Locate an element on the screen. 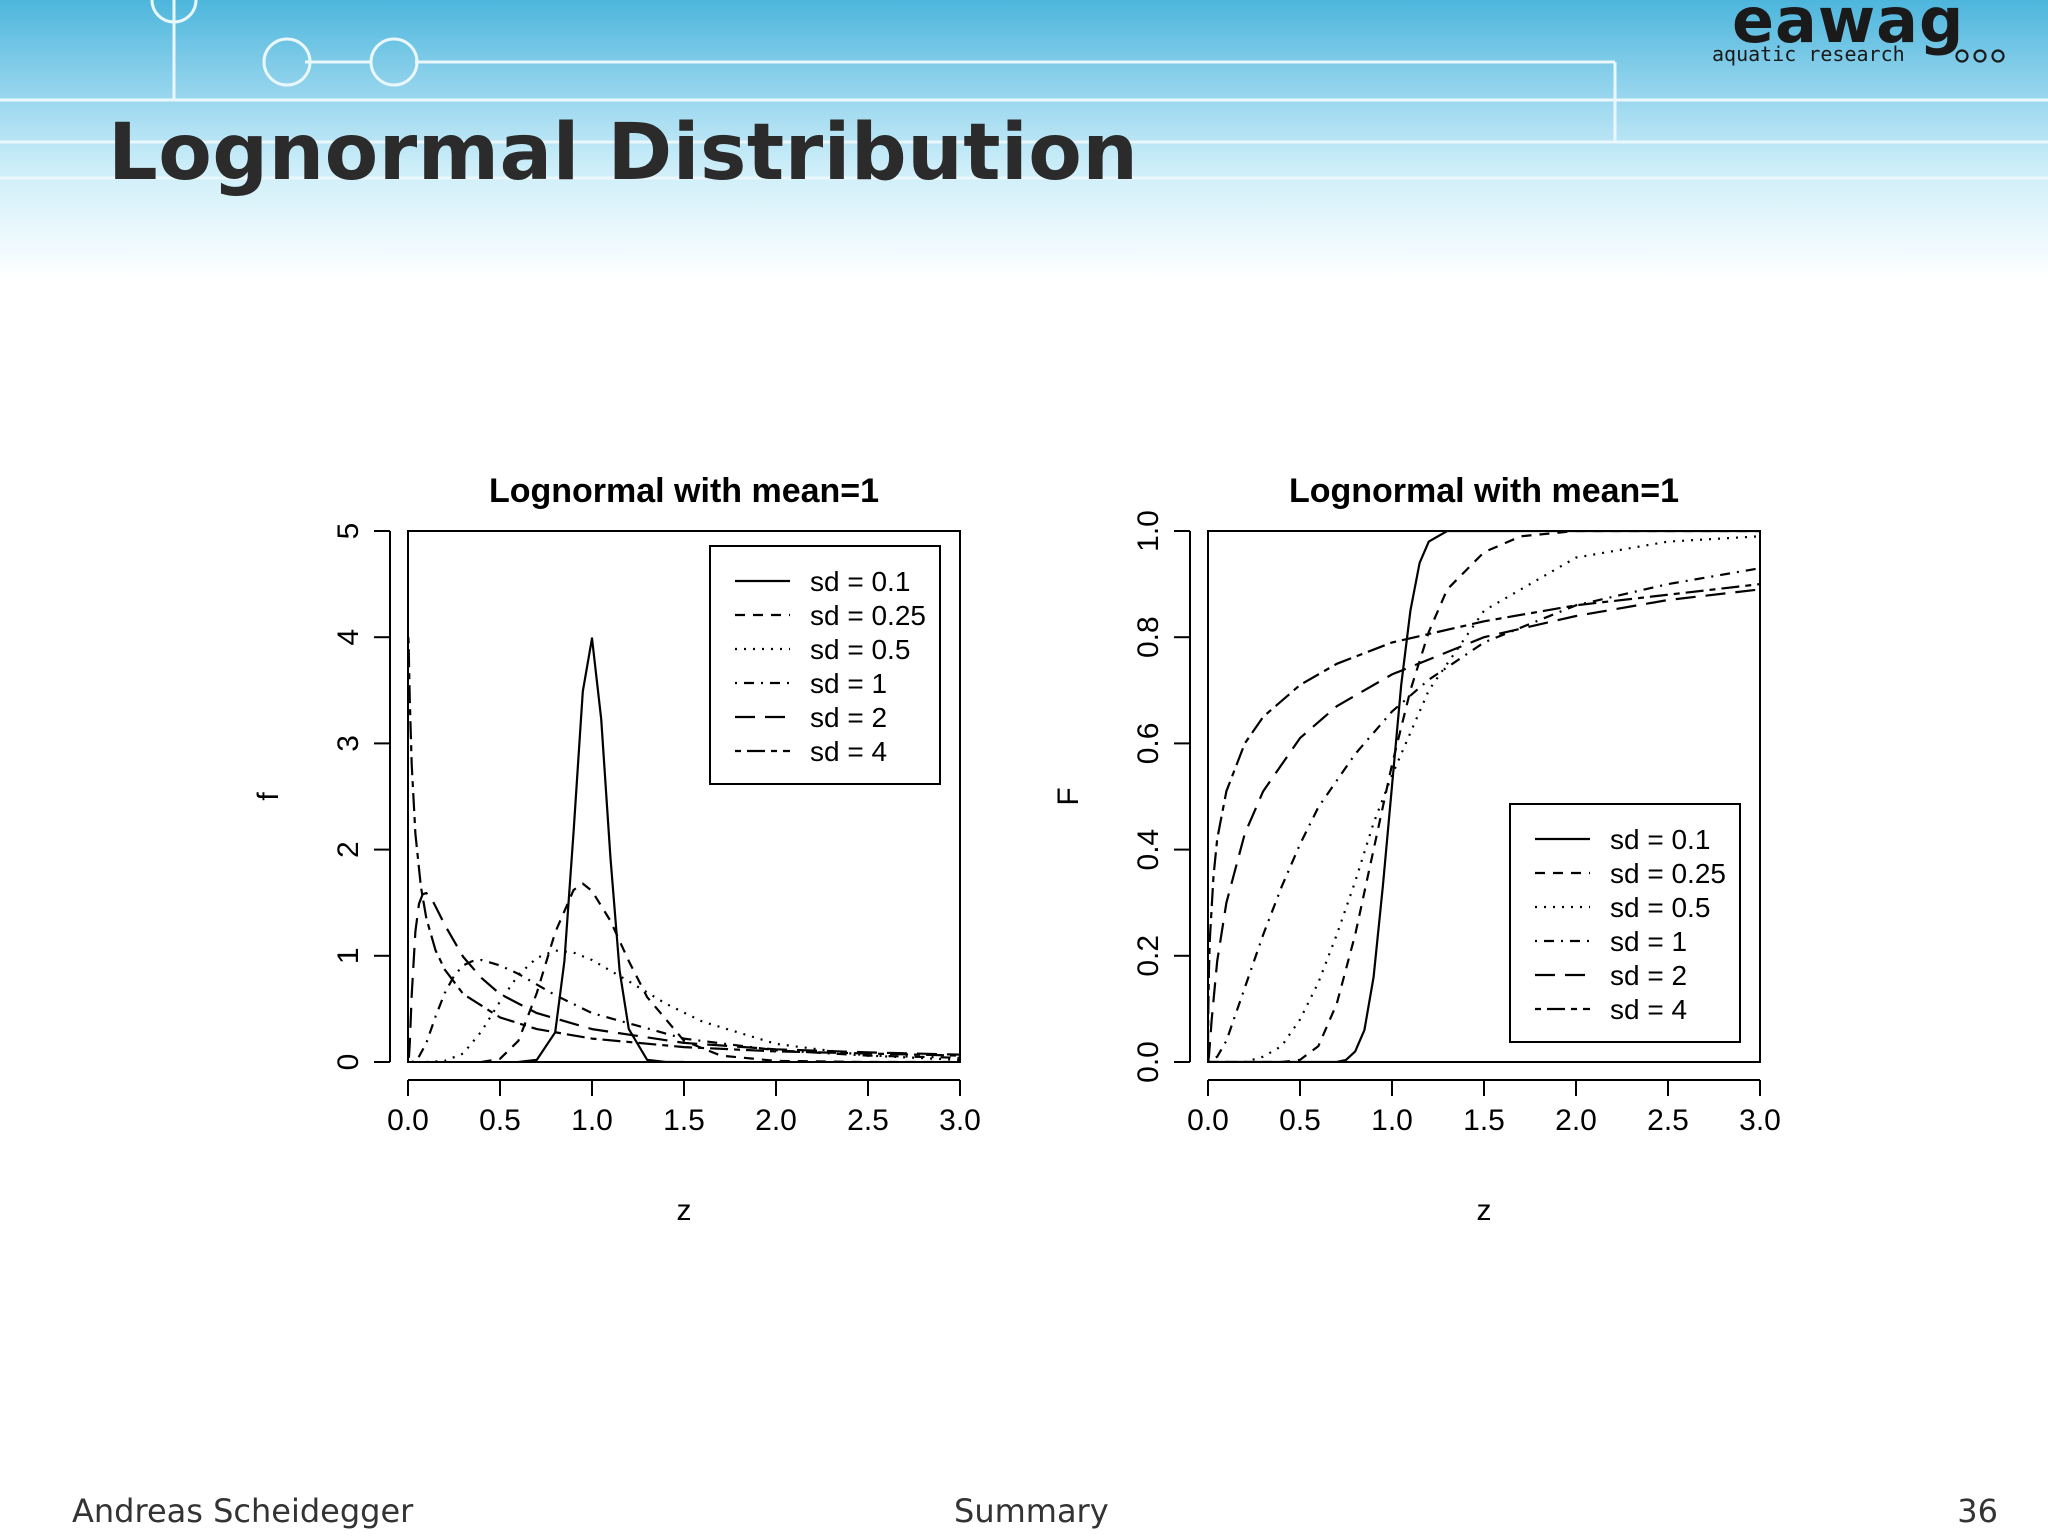  logo-tagline: aquatic research is located at coordinates (1808, 54).